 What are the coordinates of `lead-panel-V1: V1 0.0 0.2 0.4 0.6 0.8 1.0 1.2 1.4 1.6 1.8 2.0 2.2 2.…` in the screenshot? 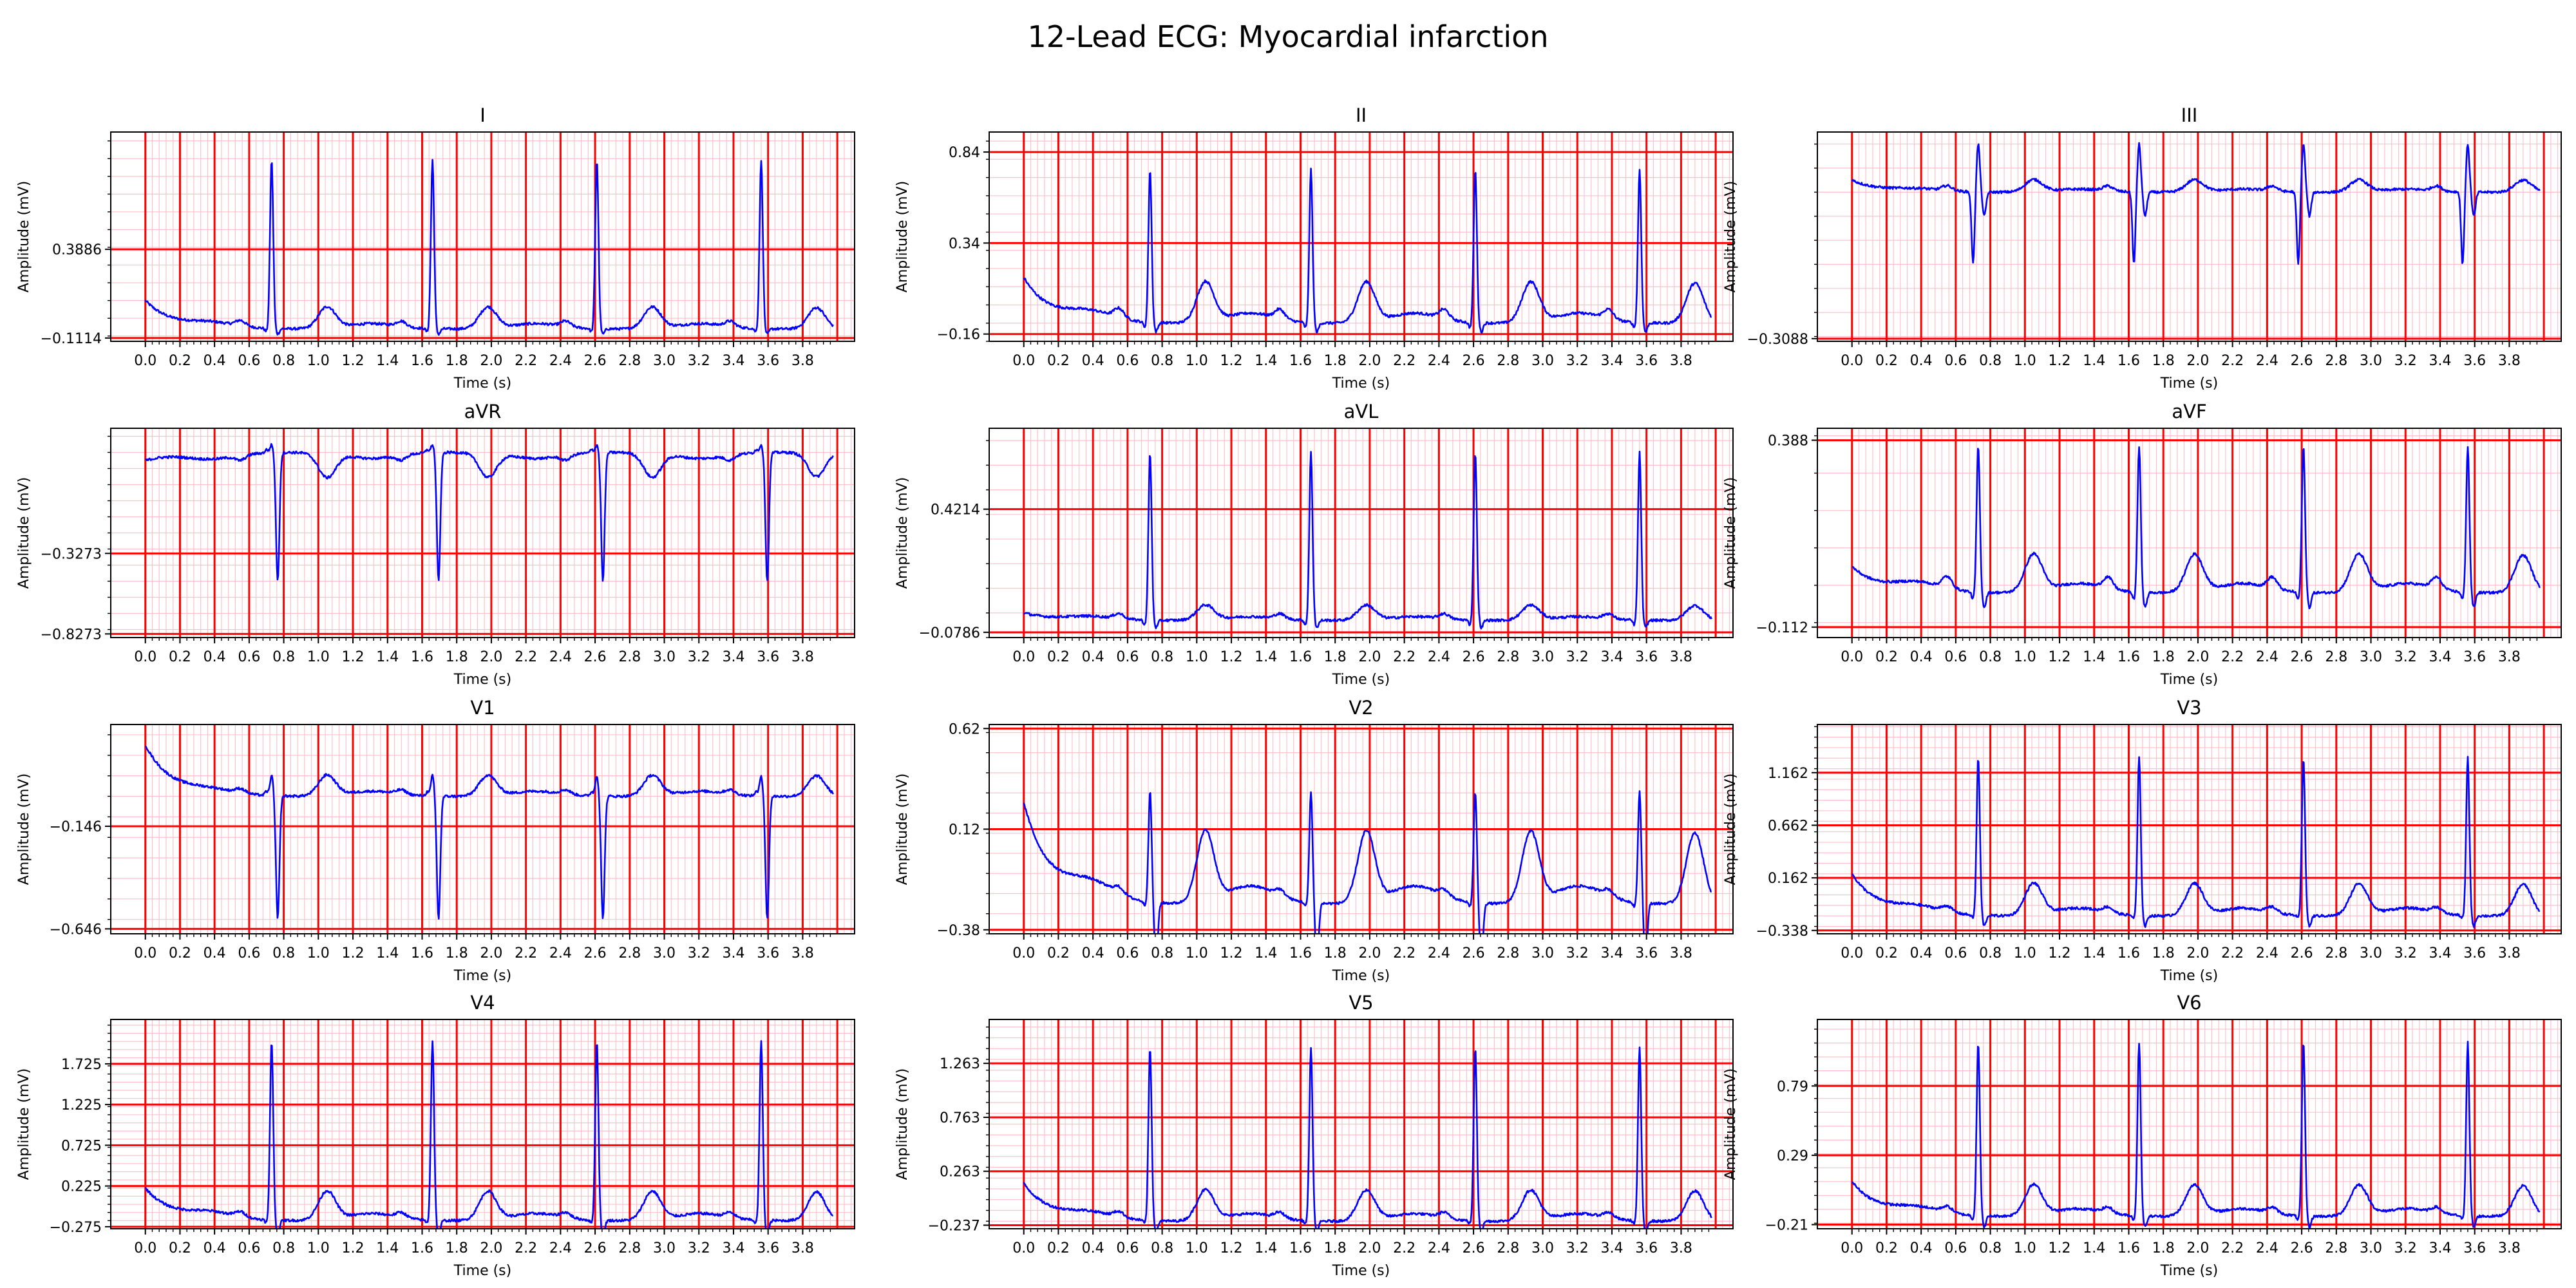 It's located at (435, 841).